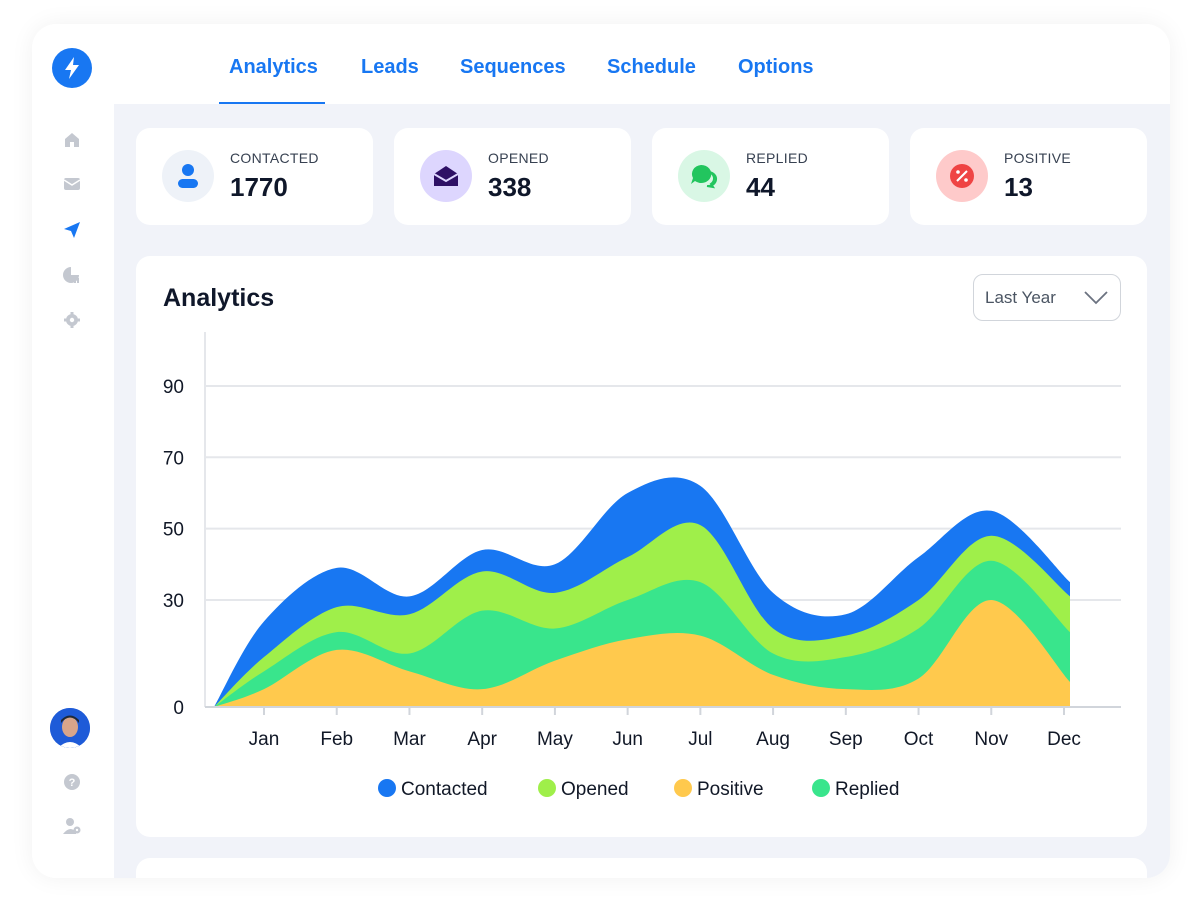 This screenshot has width=1200, height=900. I want to click on stat-card-replied: REPLIED 44, so click(770, 176).